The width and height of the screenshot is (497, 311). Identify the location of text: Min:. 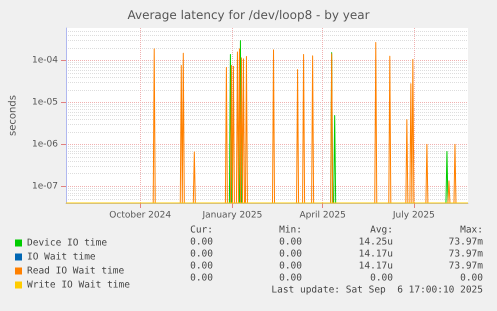
(290, 230).